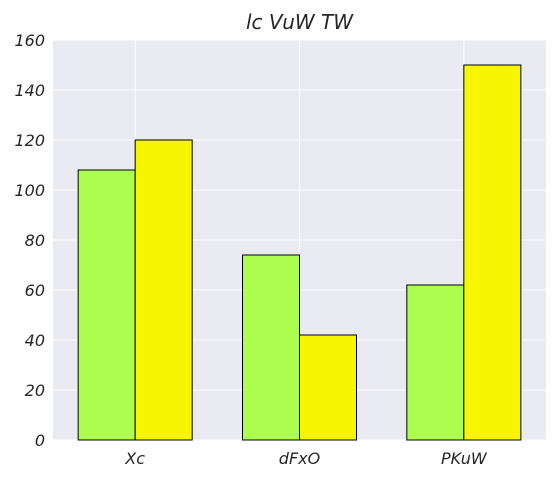  Describe the element at coordinates (163, 290) in the screenshot. I see `bar-series-2-Xc` at that location.